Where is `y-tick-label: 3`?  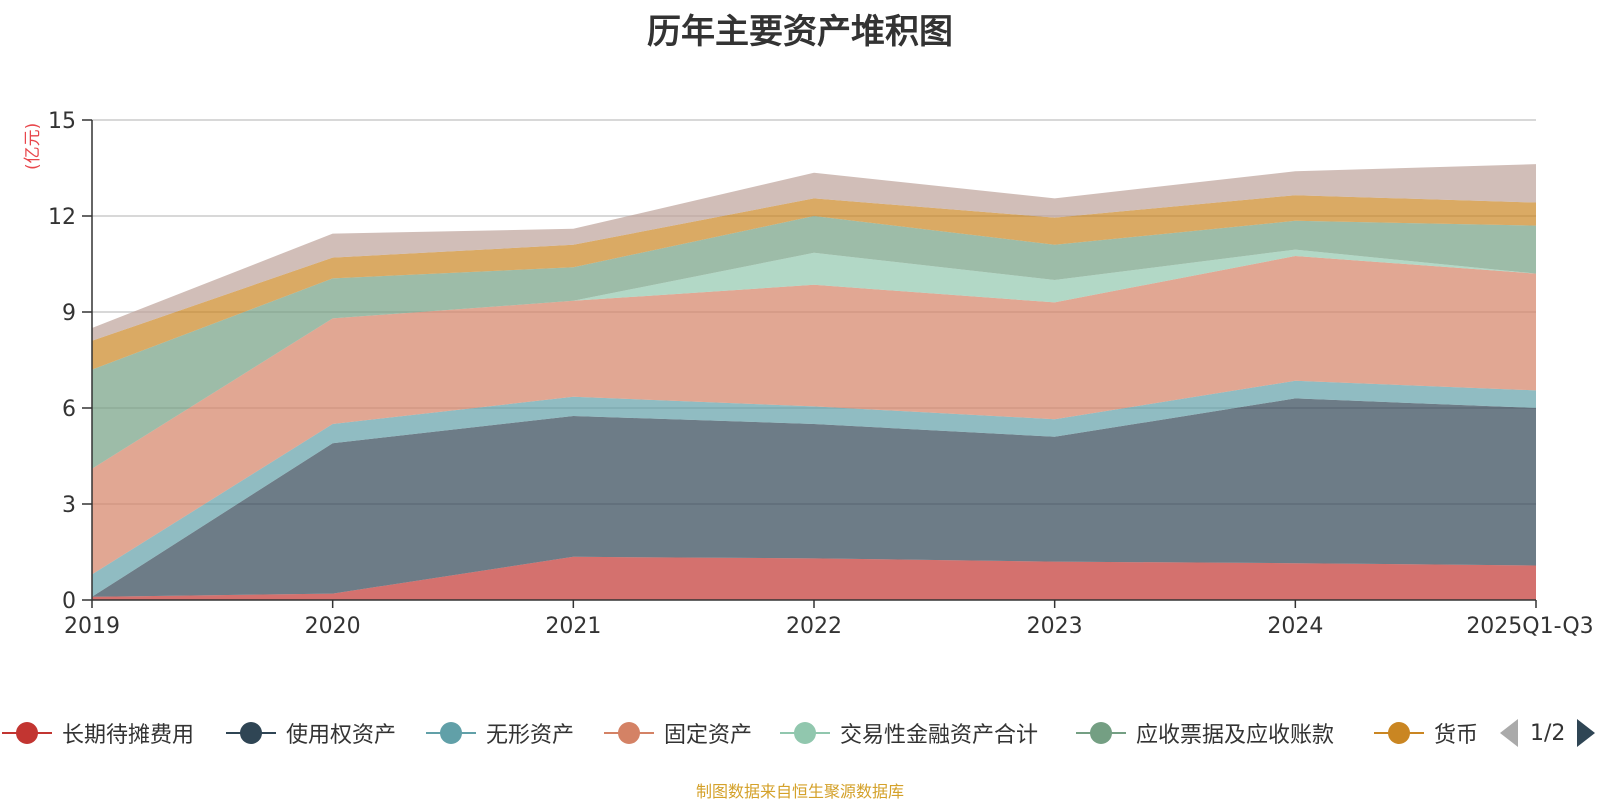 y-tick-label: 3 is located at coordinates (69, 505).